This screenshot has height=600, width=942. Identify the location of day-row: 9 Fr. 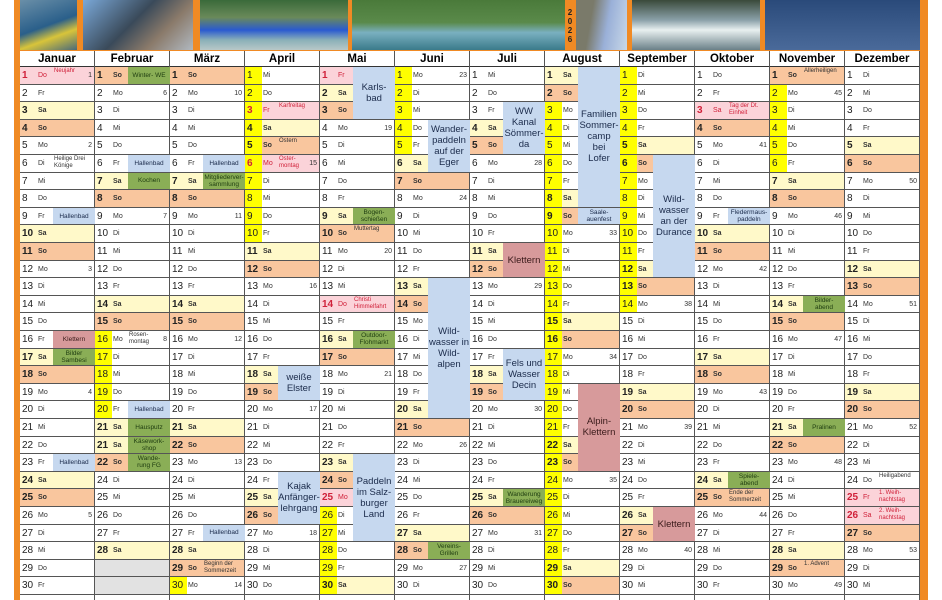
(732, 217).